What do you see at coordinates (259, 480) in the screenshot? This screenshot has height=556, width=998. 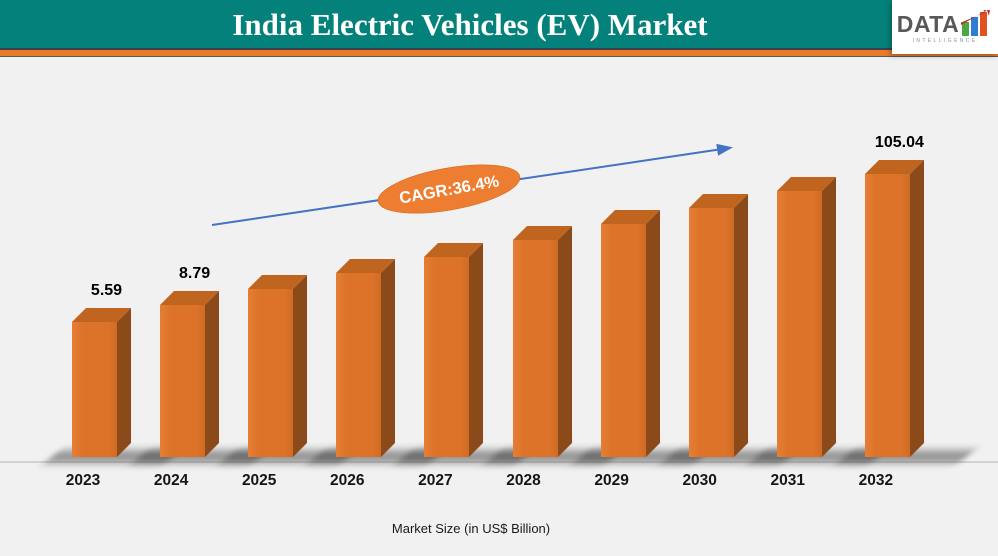 I see `year-label-2025: 2025` at bounding box center [259, 480].